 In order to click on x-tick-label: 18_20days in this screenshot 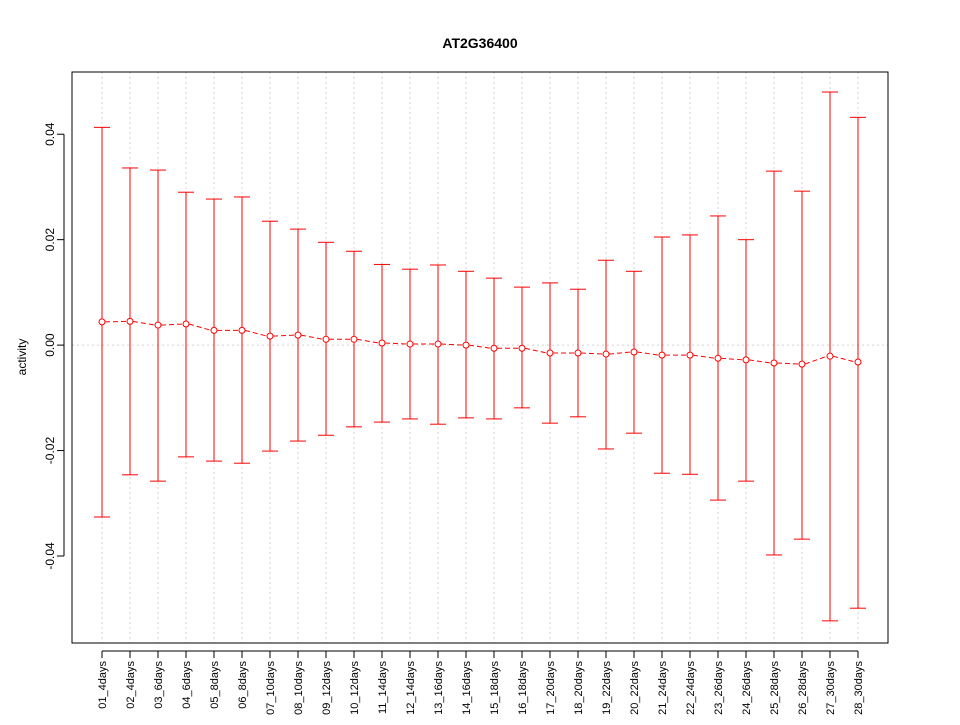, I will do `click(579, 688)`.